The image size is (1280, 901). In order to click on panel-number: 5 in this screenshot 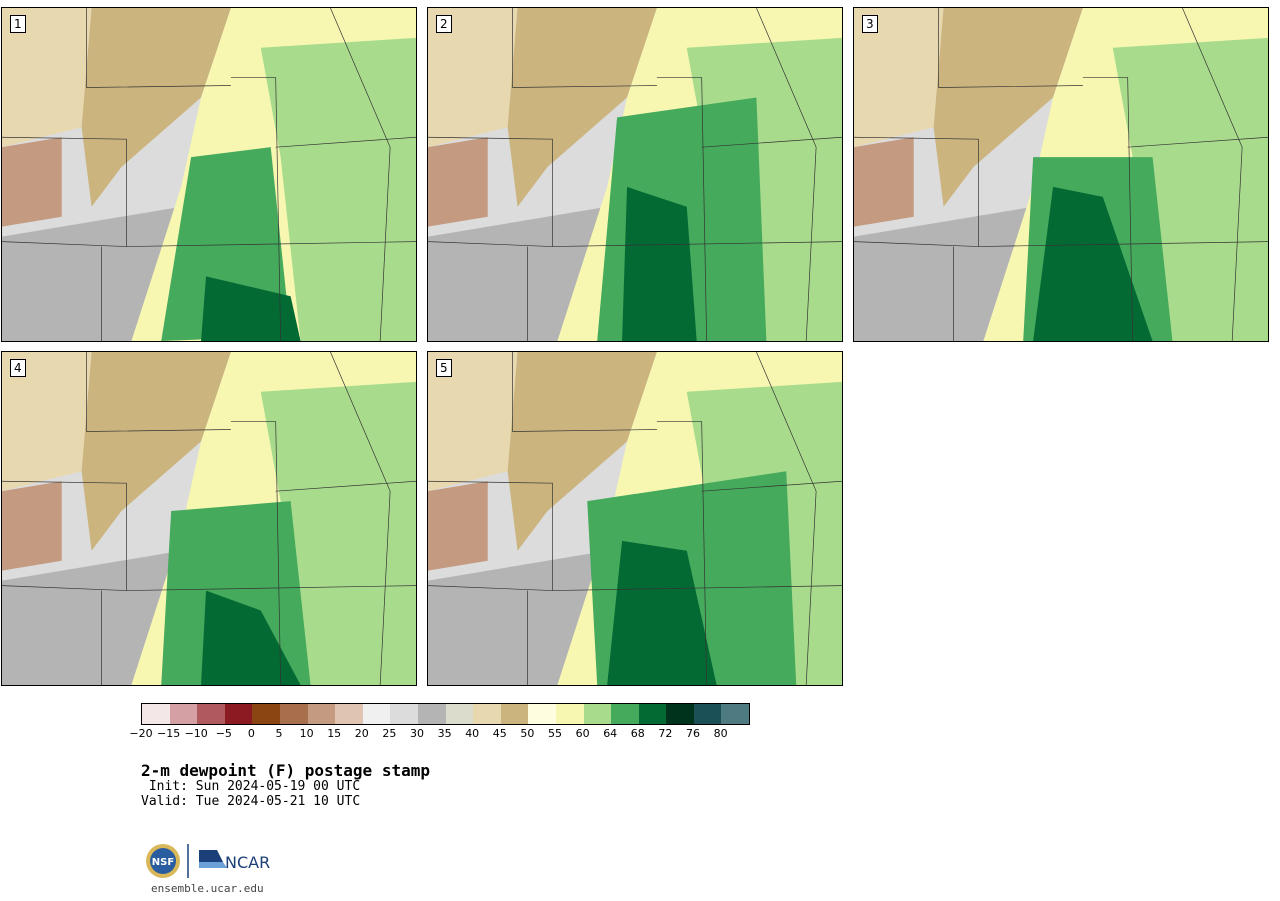, I will do `click(444, 368)`.